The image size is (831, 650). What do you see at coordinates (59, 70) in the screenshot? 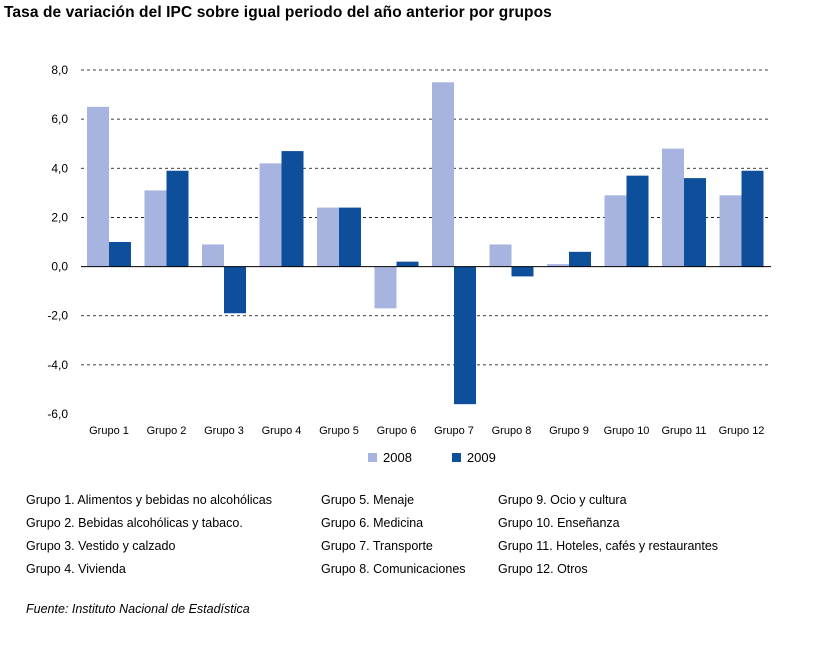
I see `y-tick-label: 8,0` at bounding box center [59, 70].